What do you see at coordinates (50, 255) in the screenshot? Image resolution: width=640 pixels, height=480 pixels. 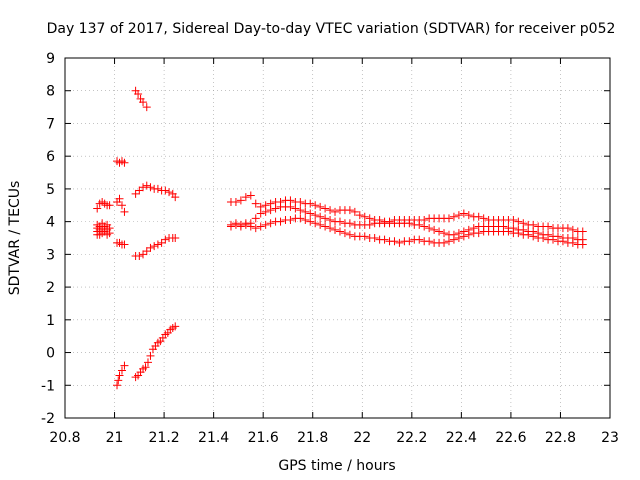 I see `y-tick-label: 3` at bounding box center [50, 255].